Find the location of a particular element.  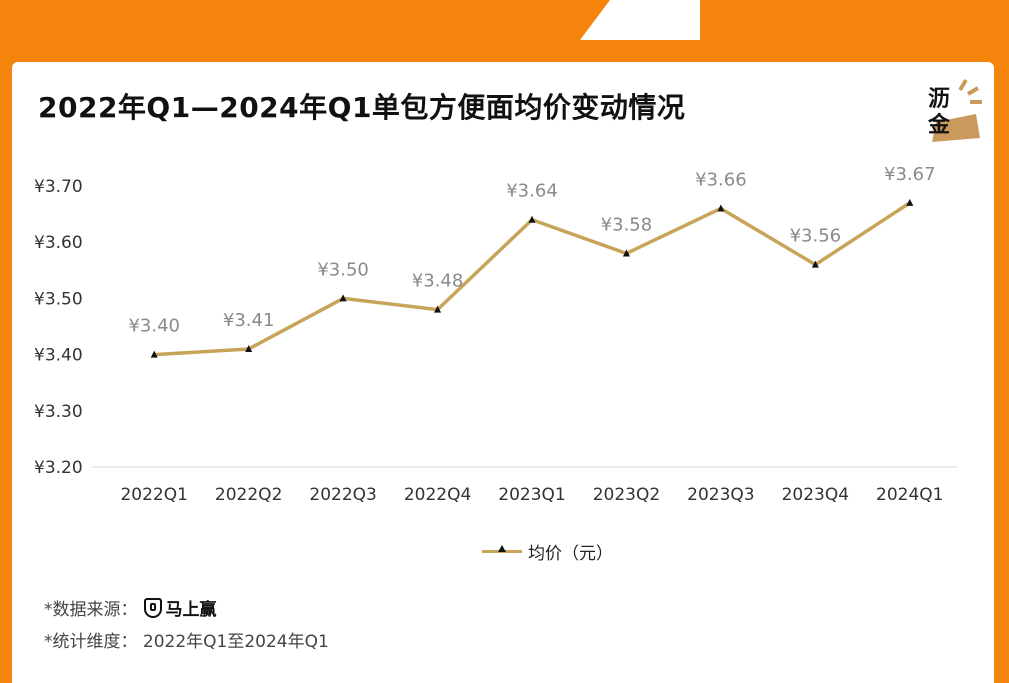

x-tick-label: 2023Q4 is located at coordinates (815, 495).